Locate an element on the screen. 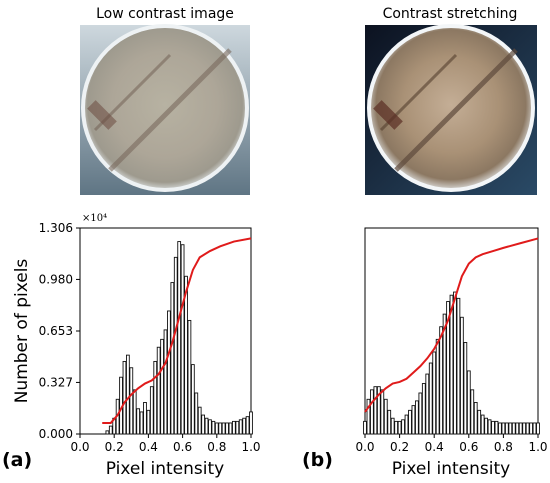 Image resolution: width=550 pixels, height=483 pixels. chart-b-x-ticks: 0.0 0.2 0.4 0.6 0.8 1.0 is located at coordinates (451, 444).